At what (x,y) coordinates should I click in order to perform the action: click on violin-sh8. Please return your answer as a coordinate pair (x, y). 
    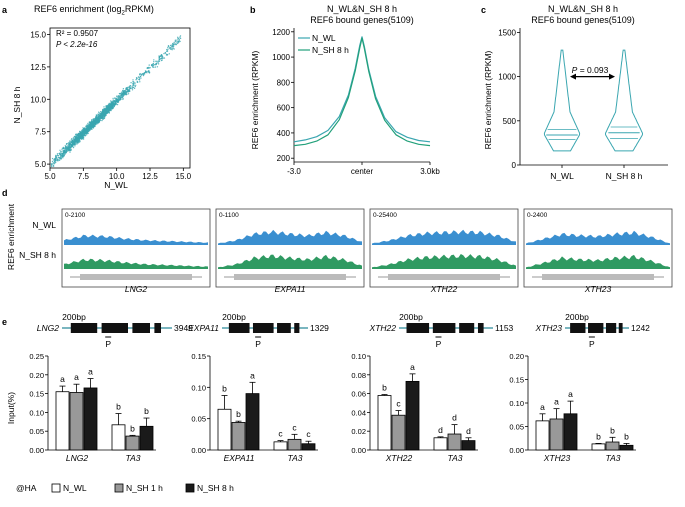
    Looking at the image, I should click on (624, 100).